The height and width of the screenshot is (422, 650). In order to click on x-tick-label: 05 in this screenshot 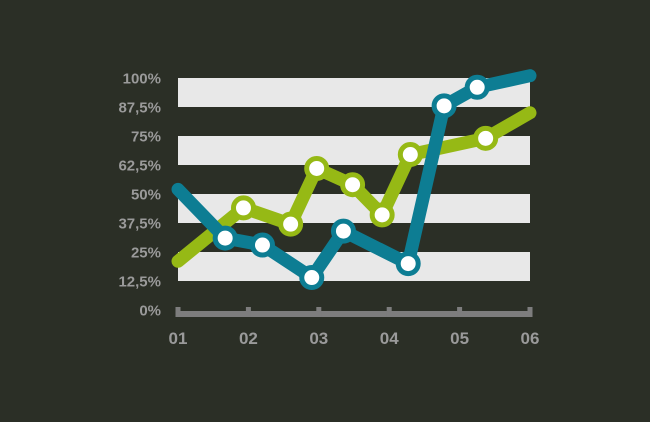, I will do `click(459, 338)`.